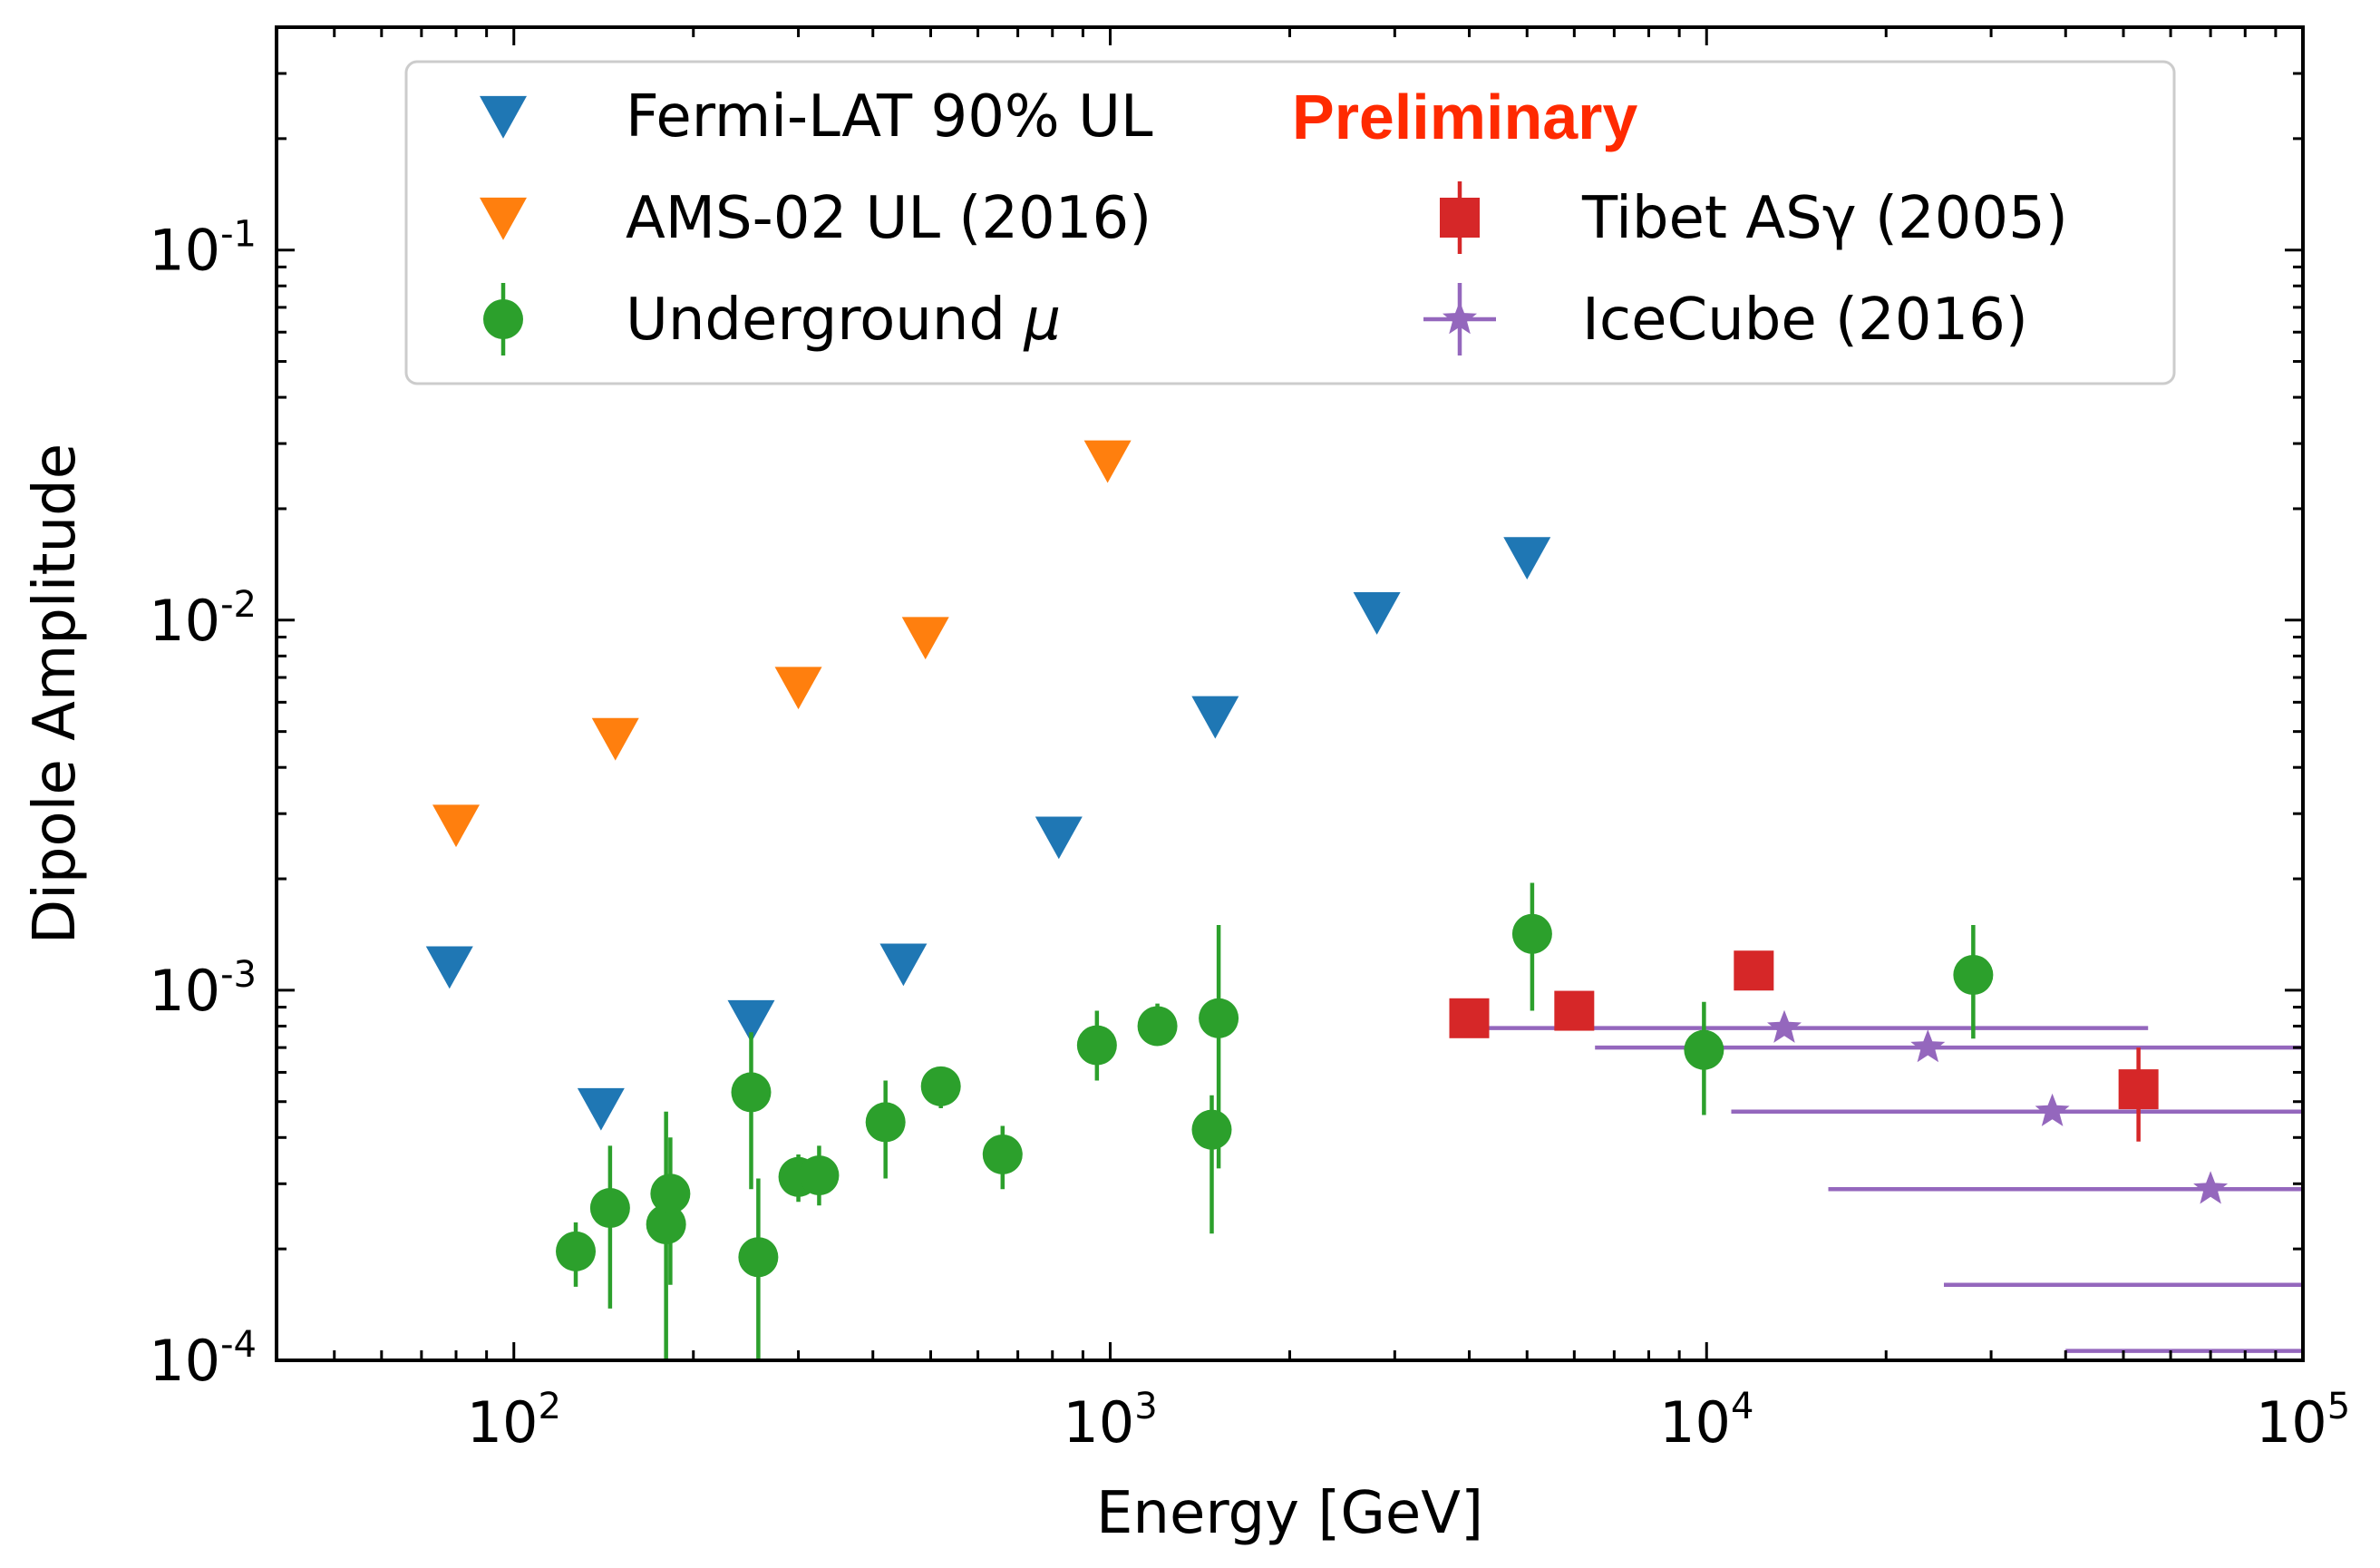  I want to click on legend-label: AMS-02 UL (2016), so click(888, 218).